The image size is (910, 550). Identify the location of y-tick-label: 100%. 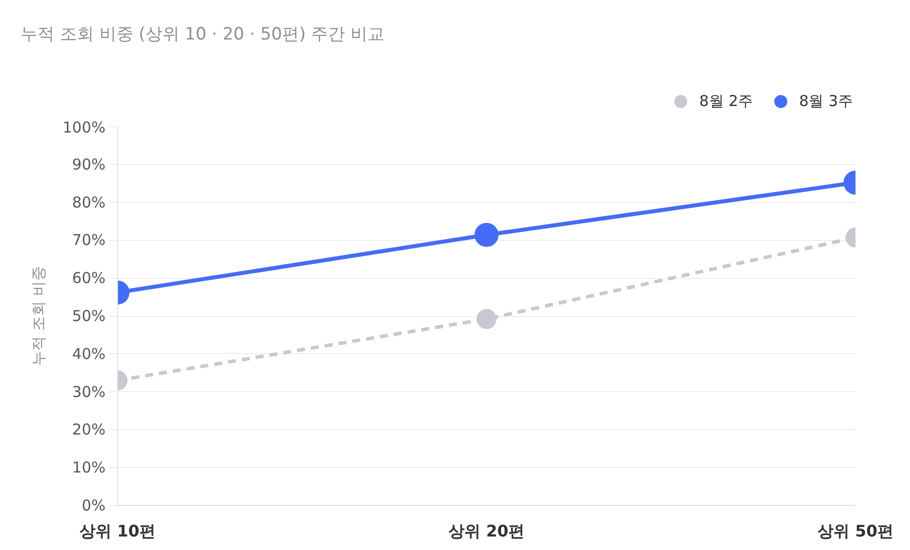
(84, 127).